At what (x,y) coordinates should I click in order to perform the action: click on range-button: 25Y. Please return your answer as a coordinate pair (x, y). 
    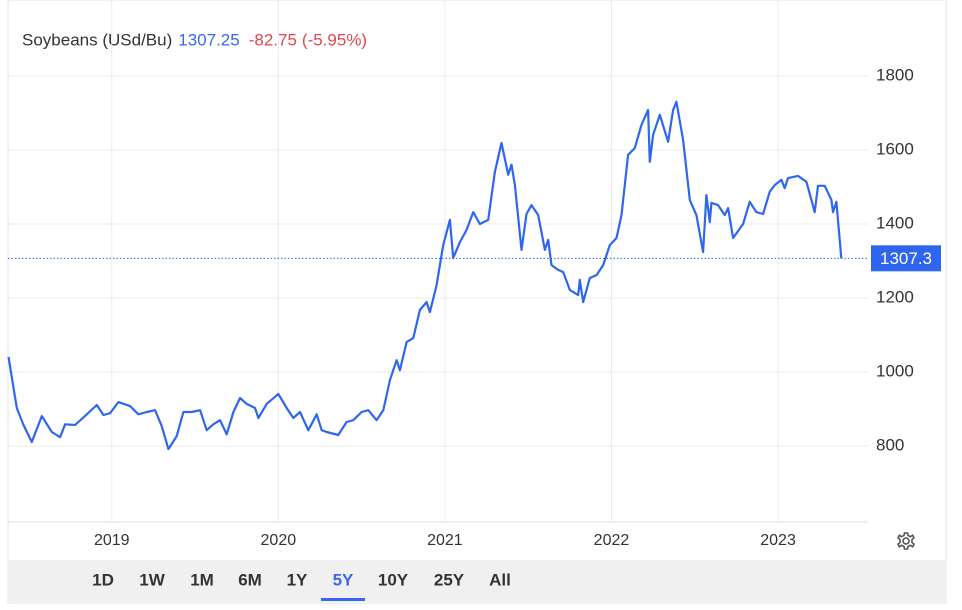
    Looking at the image, I should click on (449, 579).